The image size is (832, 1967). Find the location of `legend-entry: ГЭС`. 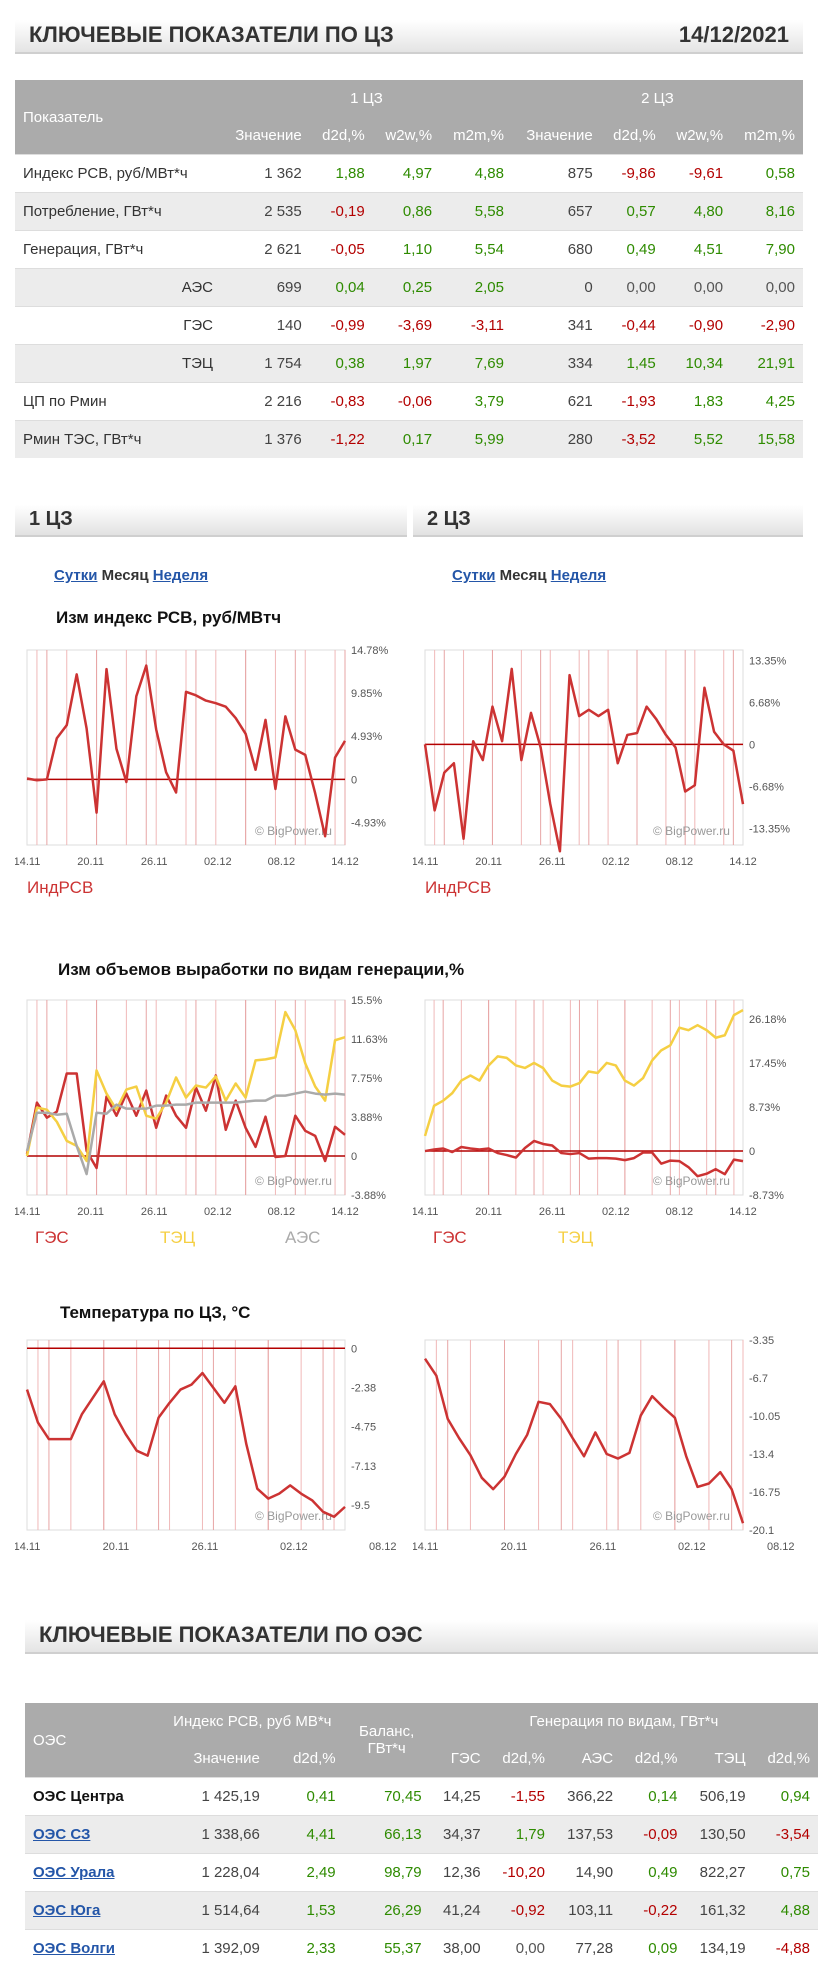

legend-entry: ГЭС is located at coordinates (52, 1237).